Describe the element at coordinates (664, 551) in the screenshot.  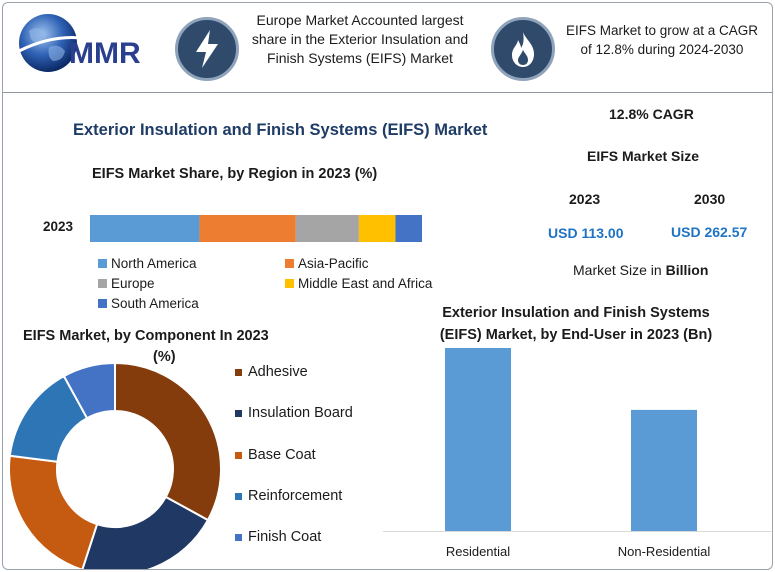
I see `enduser-category-label: Non-Residential` at that location.